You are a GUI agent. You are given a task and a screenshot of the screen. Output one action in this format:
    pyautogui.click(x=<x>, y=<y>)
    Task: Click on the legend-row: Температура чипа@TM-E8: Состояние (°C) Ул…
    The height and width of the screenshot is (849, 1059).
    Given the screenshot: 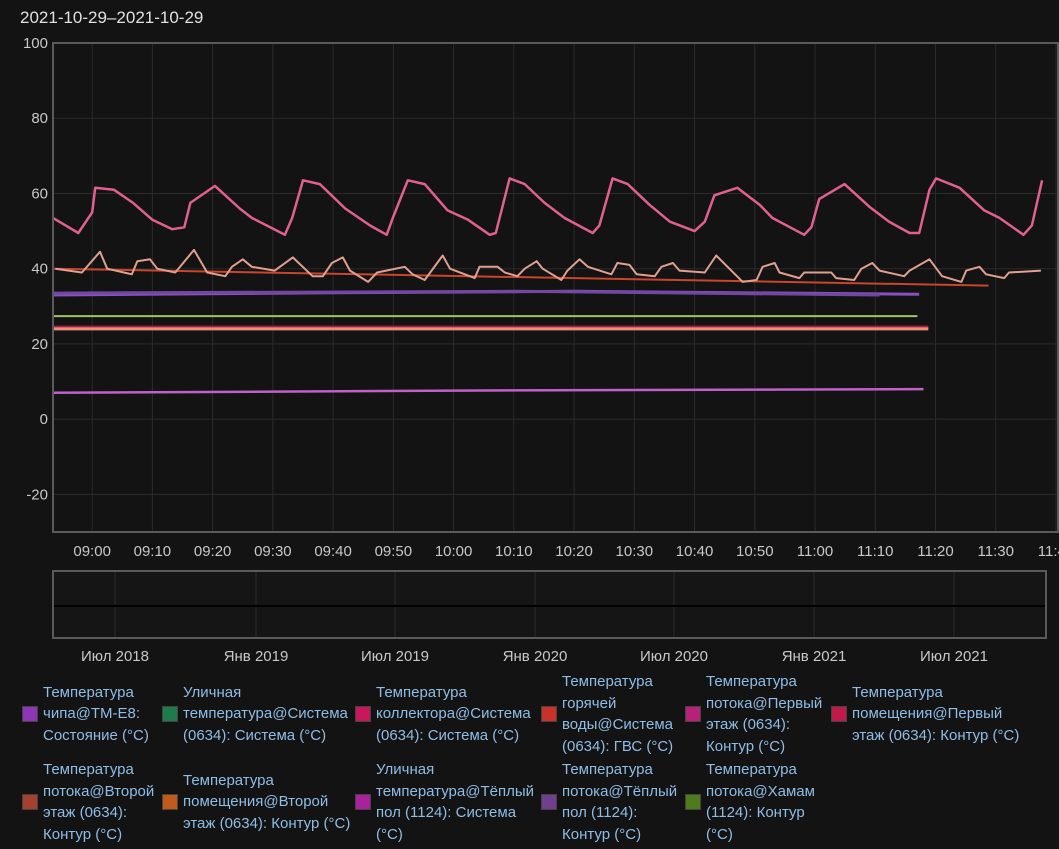 What is the action you would take?
    pyautogui.click(x=537, y=714)
    